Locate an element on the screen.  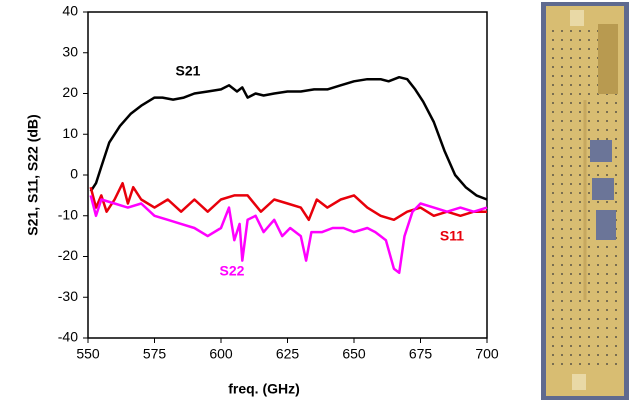
series-label: S11 is located at coordinates (452, 236).